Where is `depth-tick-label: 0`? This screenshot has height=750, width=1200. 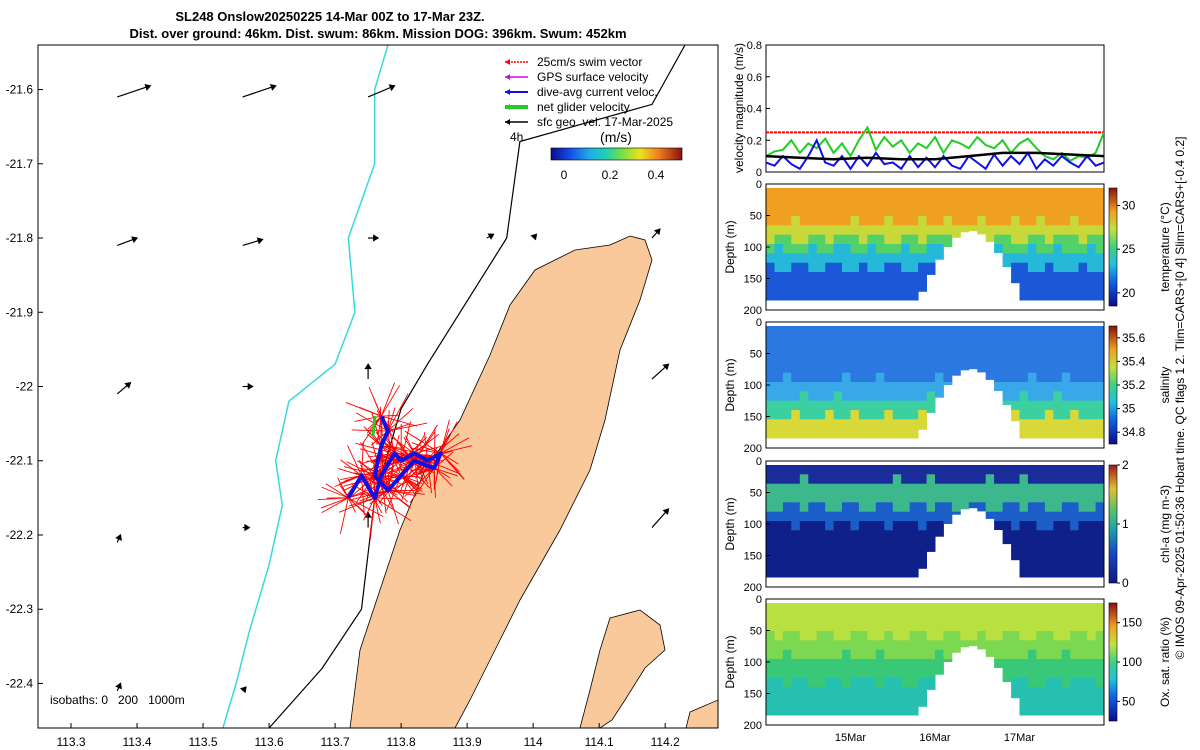 depth-tick-label: 0 is located at coordinates (759, 185).